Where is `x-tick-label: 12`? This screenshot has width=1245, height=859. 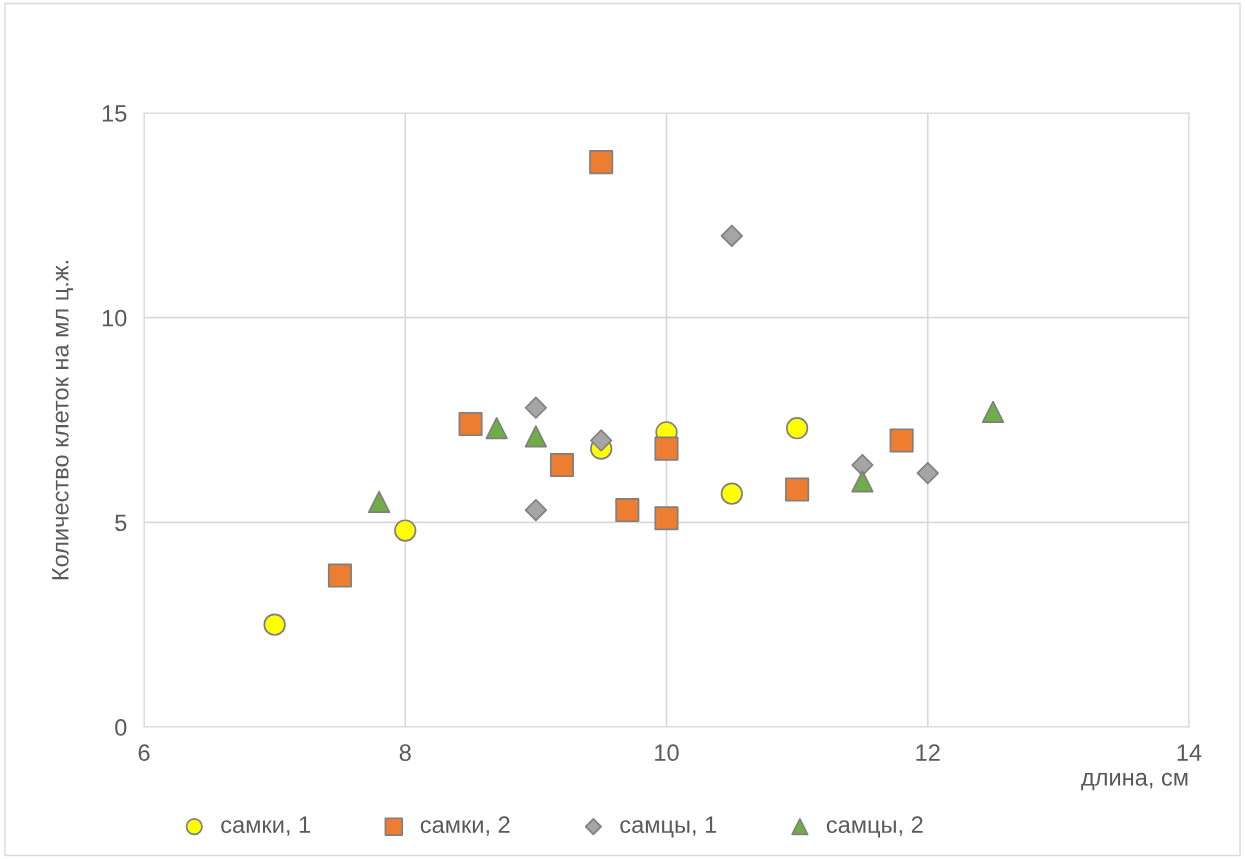 x-tick-label: 12 is located at coordinates (928, 752).